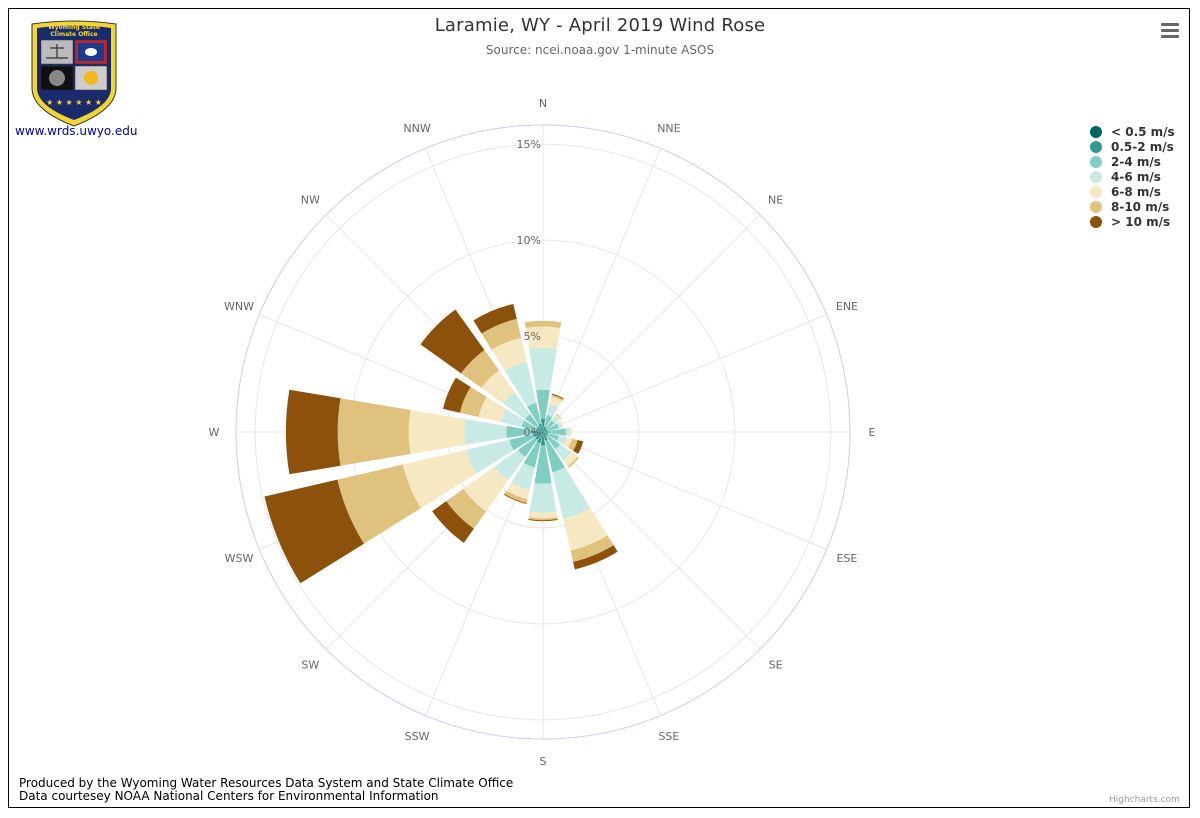  Describe the element at coordinates (1131, 131) in the screenshot. I see `legend-item: < 0.5 m/s` at that location.